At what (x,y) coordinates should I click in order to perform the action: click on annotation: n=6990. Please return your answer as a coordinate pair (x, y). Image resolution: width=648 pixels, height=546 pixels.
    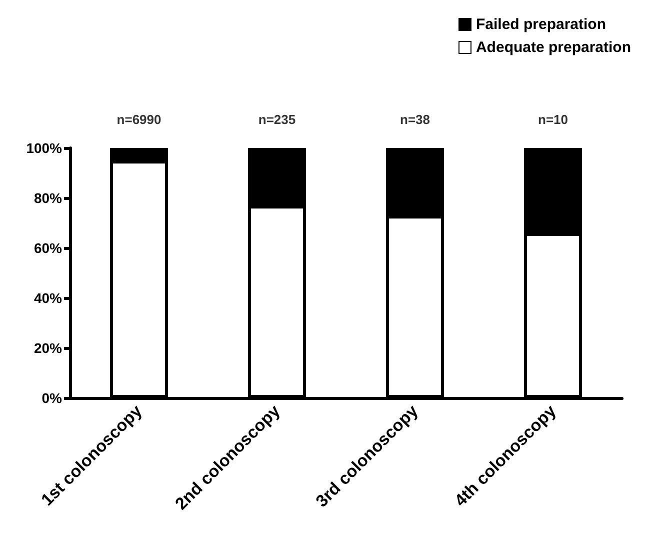
    Looking at the image, I should click on (139, 119).